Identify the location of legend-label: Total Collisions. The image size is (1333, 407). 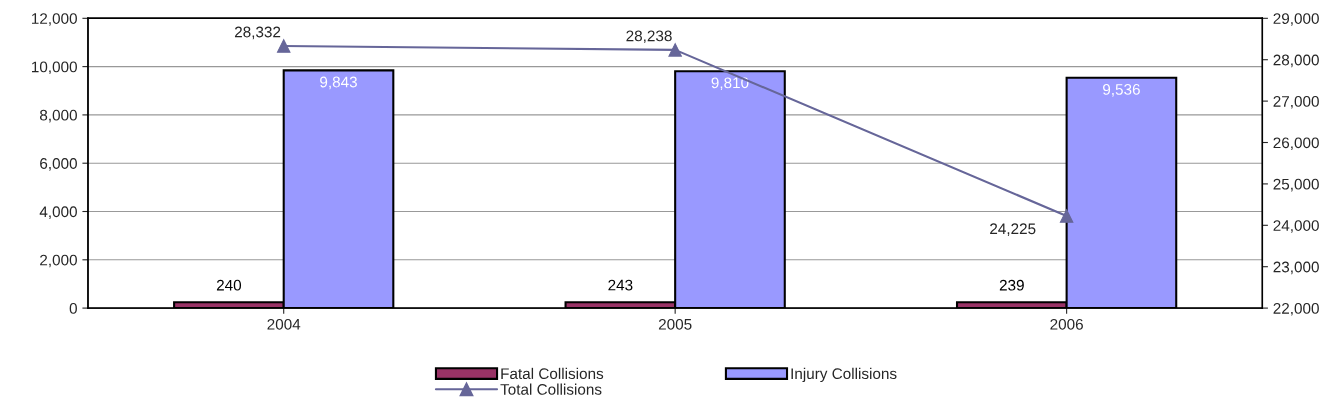
(551, 389).